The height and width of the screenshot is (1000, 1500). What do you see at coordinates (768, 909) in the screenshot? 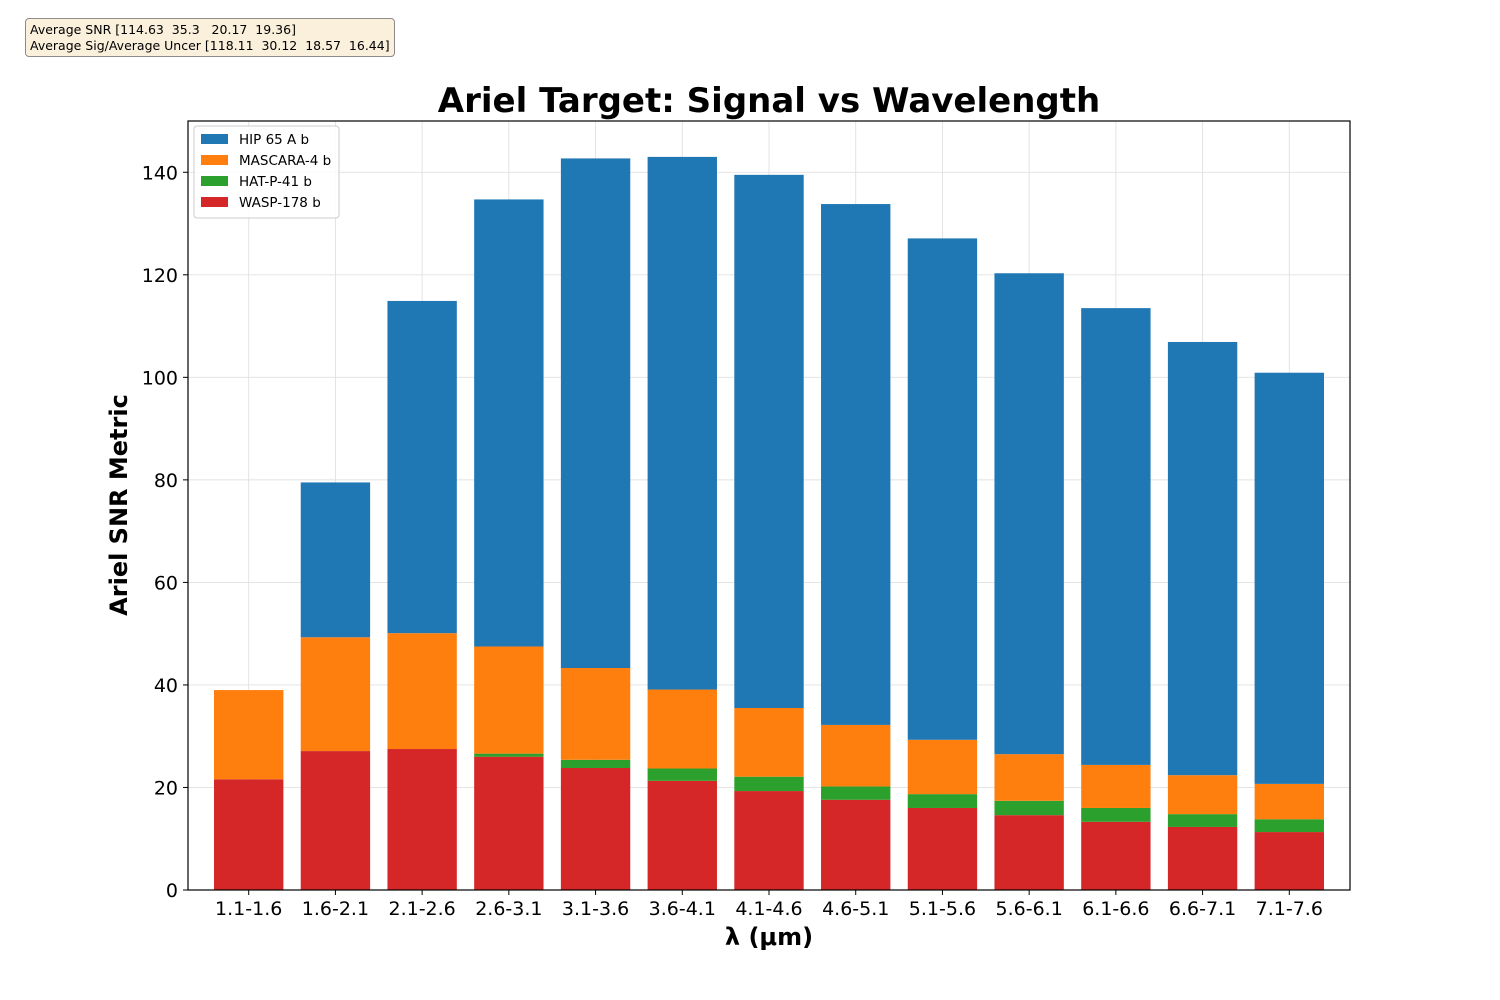
I see `x-tick-label: 4.1-4.6` at bounding box center [768, 909].